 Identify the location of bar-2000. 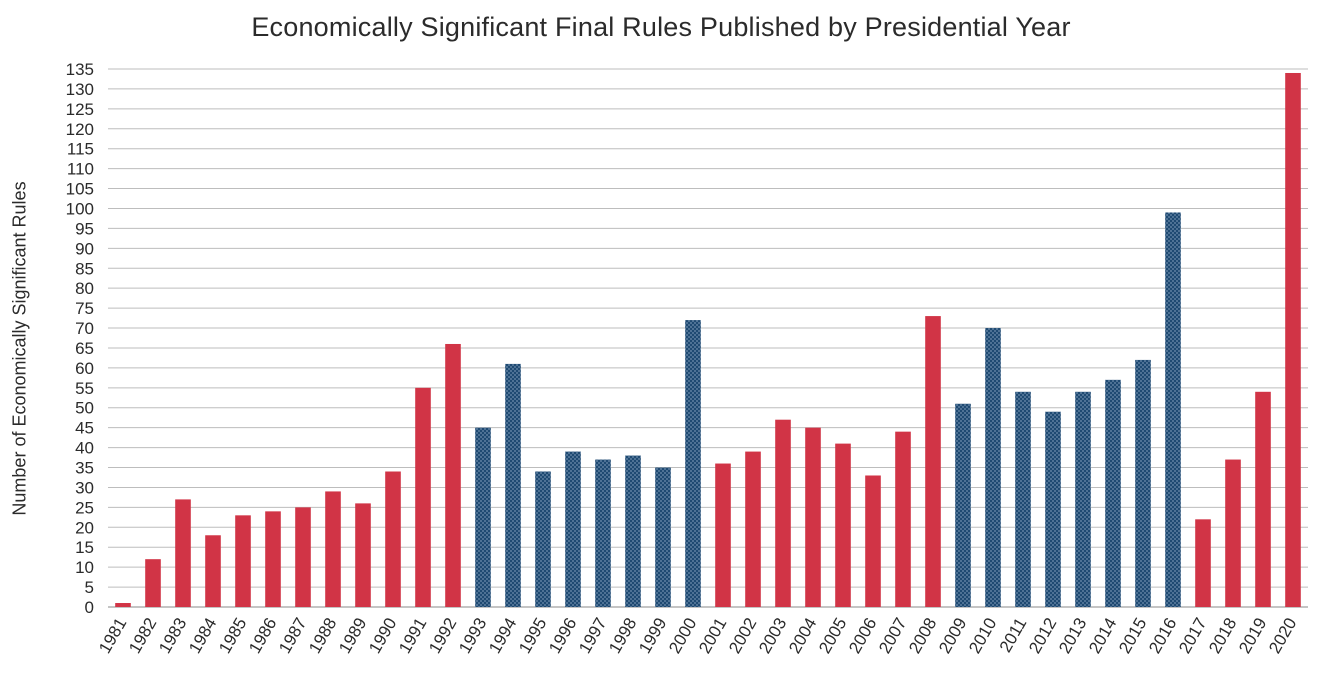
(693, 463).